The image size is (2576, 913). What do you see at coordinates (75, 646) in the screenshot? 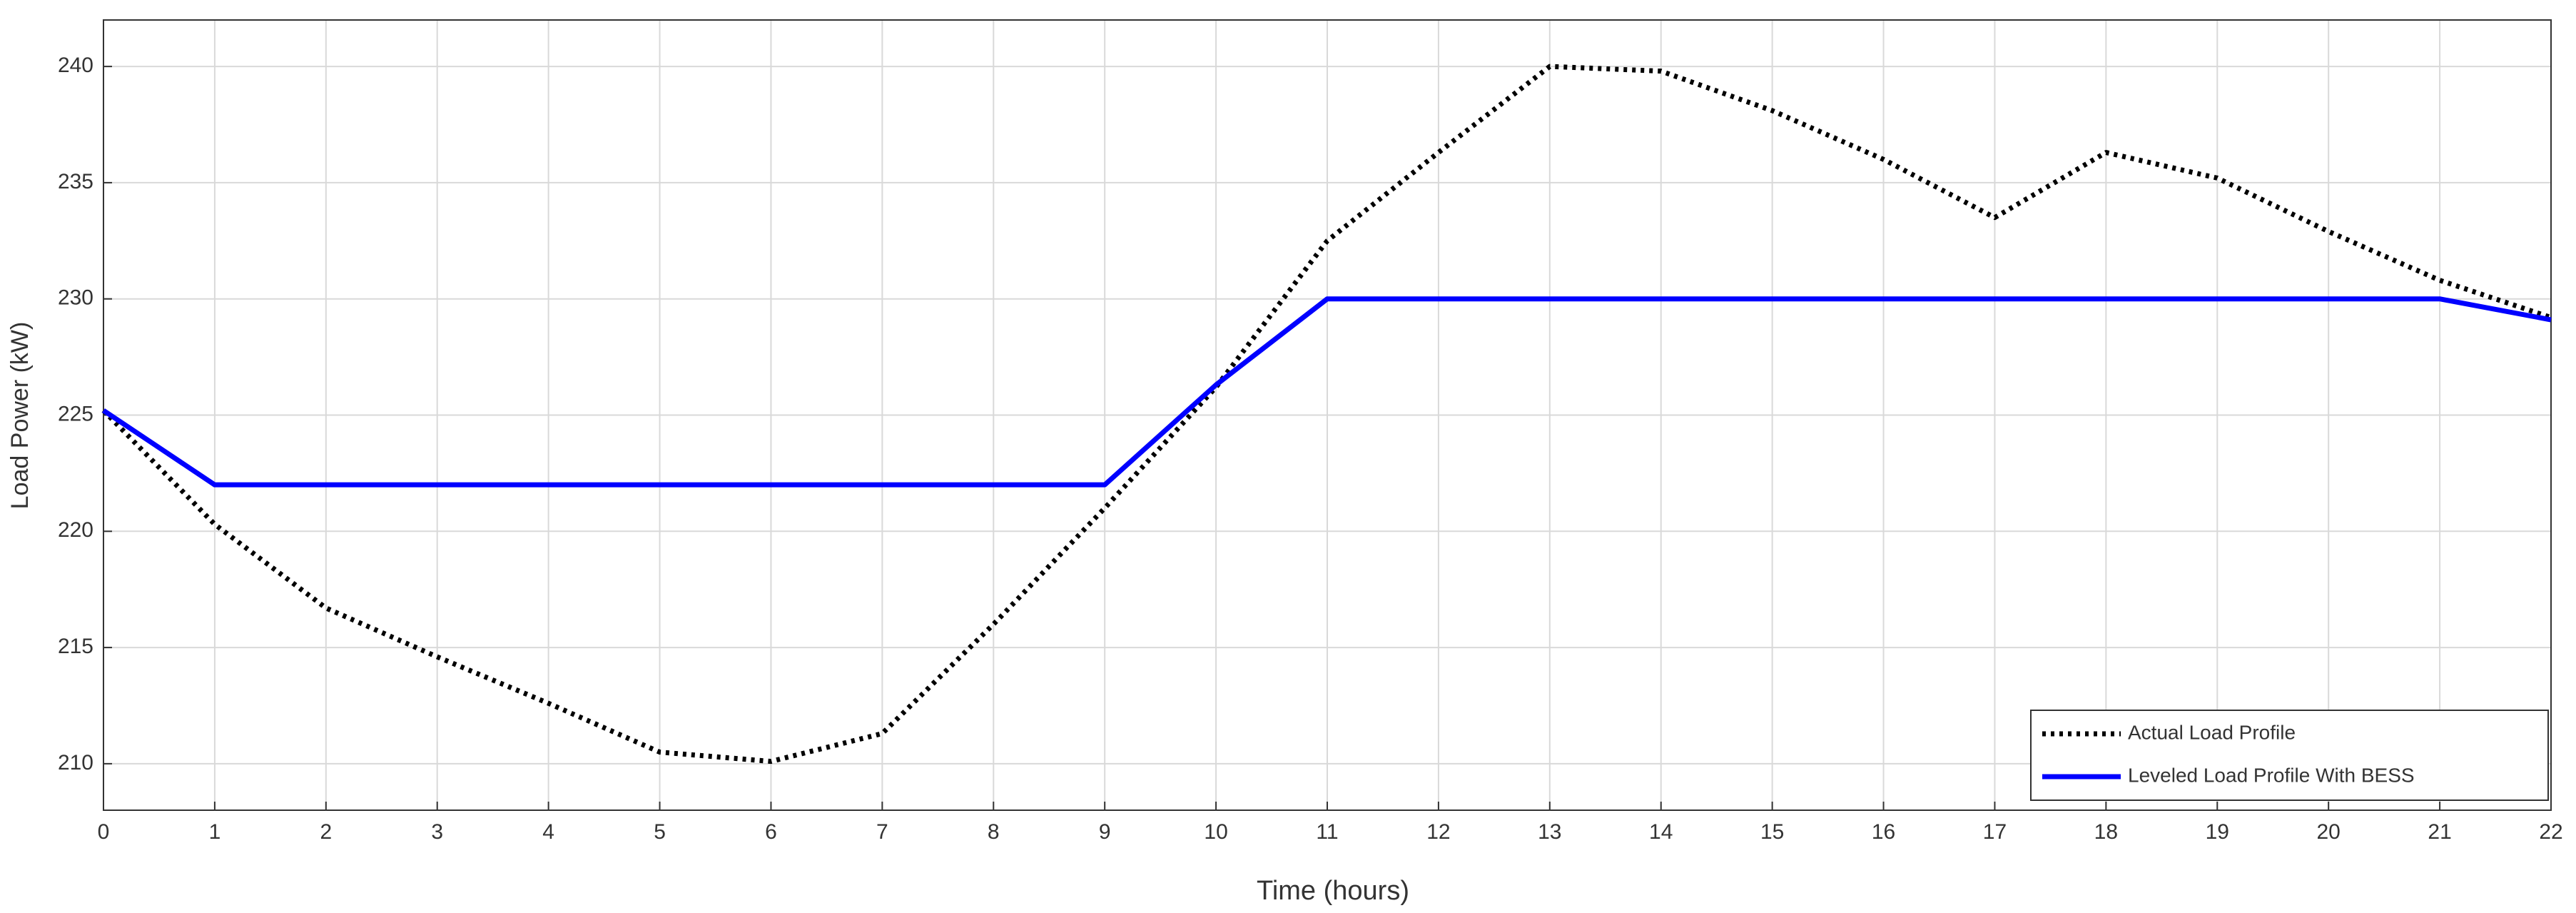
I see `y-tick-label: 215` at bounding box center [75, 646].